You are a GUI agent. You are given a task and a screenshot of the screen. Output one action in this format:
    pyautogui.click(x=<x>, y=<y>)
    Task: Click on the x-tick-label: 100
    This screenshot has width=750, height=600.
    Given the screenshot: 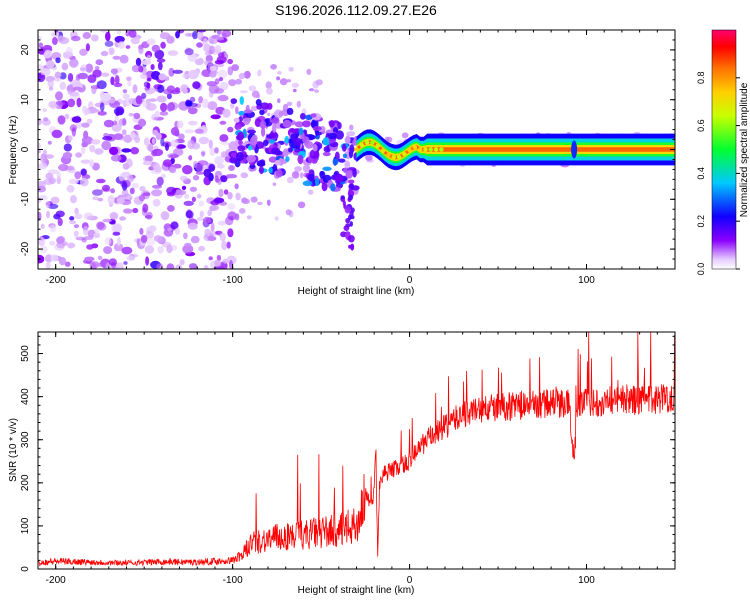 What is the action you would take?
    pyautogui.click(x=586, y=280)
    